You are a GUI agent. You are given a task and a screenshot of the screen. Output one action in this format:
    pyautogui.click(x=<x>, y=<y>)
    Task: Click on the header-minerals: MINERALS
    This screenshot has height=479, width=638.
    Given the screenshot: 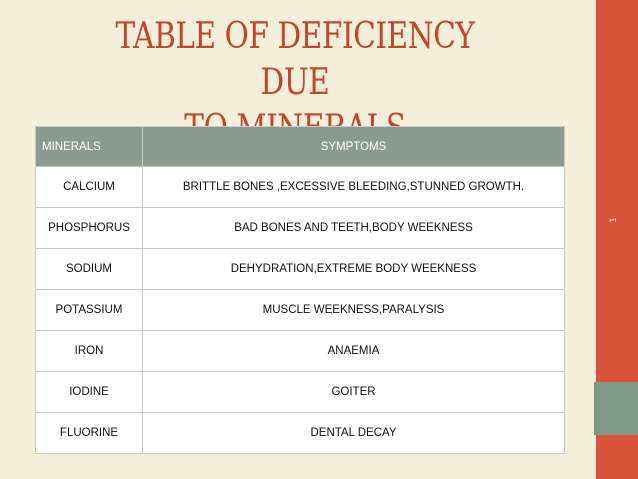 What is the action you would take?
    pyautogui.click(x=89, y=146)
    